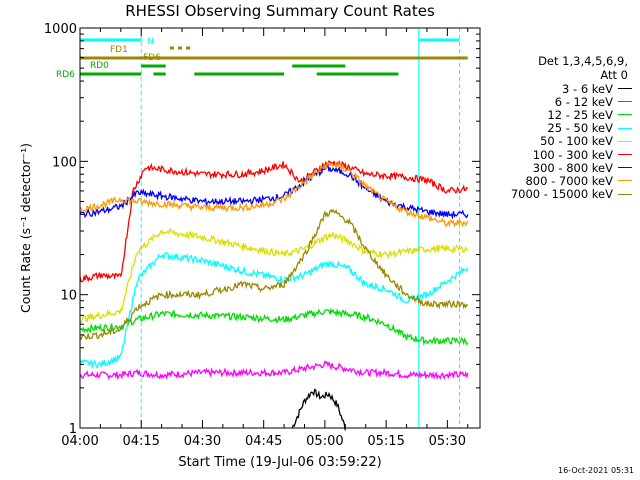 Image resolution: width=640 pixels, height=480 pixels. I want to click on legend-entry-4: 50 - 100 keV, so click(557, 141).